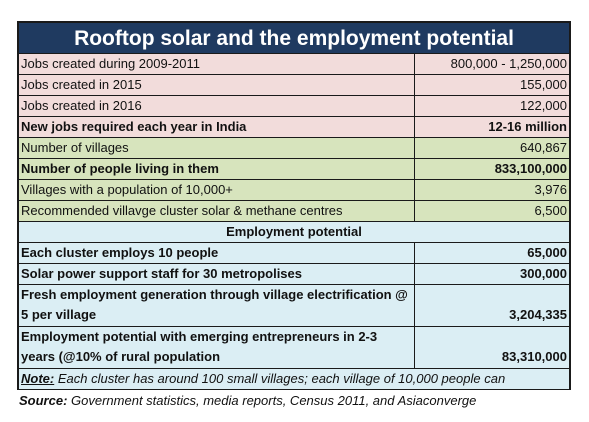  Describe the element at coordinates (543, 105) in the screenshot. I see `row-value: 122,000` at that location.